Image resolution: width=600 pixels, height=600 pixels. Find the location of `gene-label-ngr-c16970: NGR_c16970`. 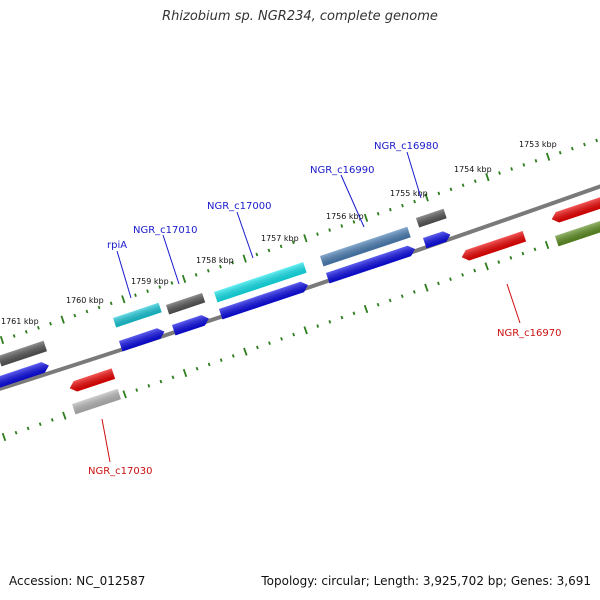

gene-label-ngr-c16970: NGR_c16970 is located at coordinates (529, 333).